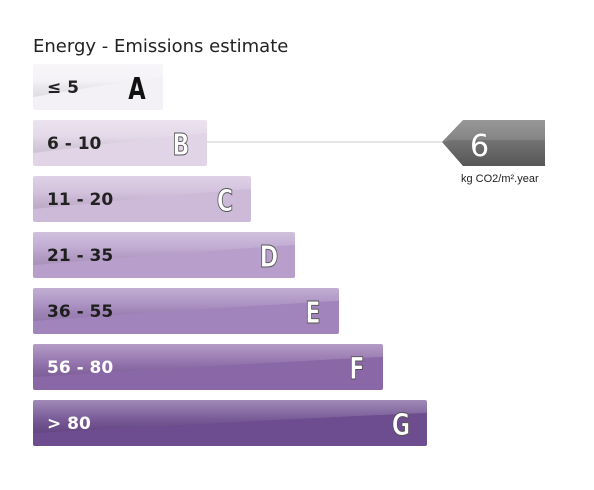  I want to click on indicator-arrow-shape, so click(493, 143).